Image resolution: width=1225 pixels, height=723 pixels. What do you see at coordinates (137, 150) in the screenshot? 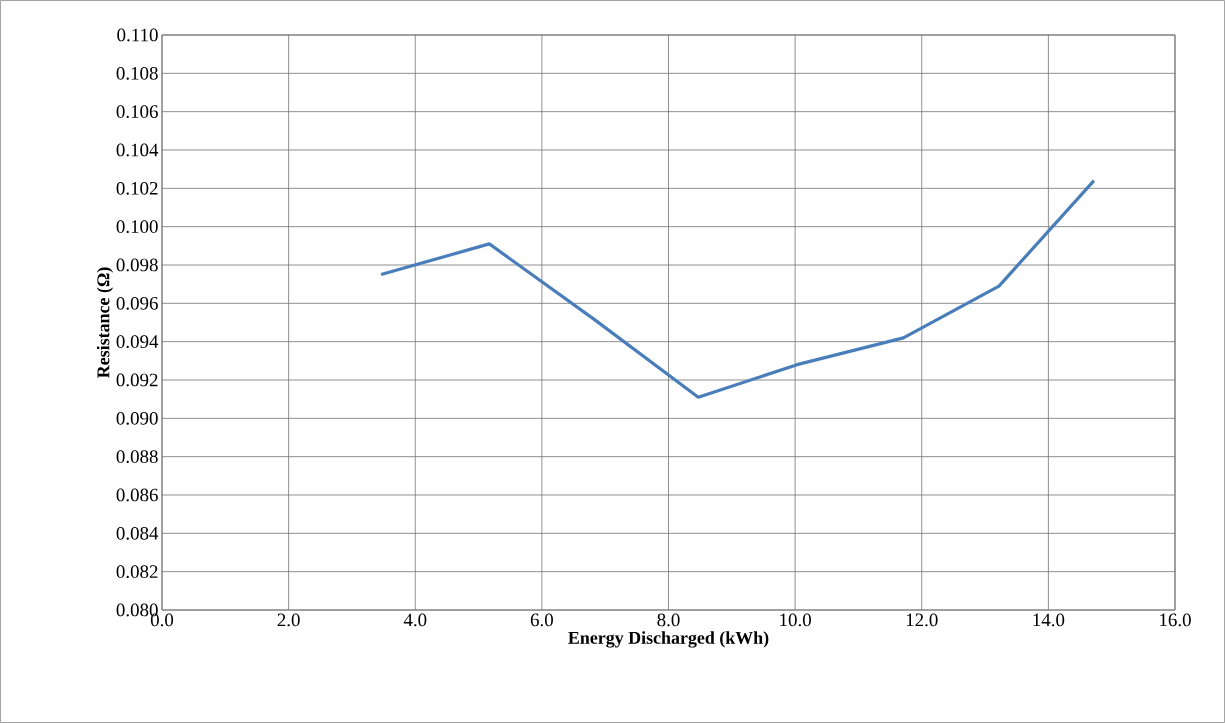
I see `y-tick-label: 0.104` at bounding box center [137, 150].